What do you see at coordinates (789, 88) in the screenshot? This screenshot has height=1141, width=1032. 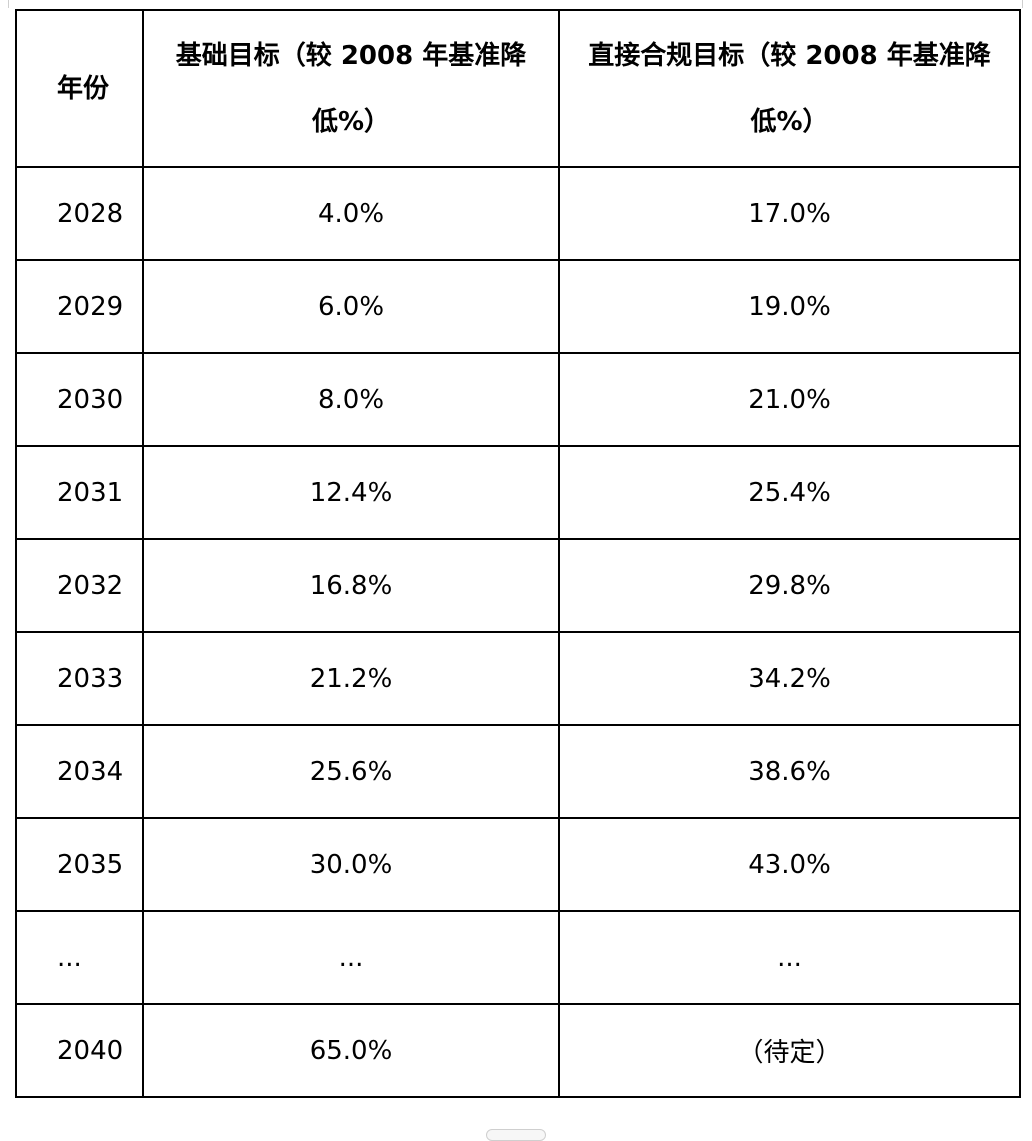 I see `header-direct-compliance-target: 直接合规目标（较 2008 年基准降低%）` at bounding box center [789, 88].